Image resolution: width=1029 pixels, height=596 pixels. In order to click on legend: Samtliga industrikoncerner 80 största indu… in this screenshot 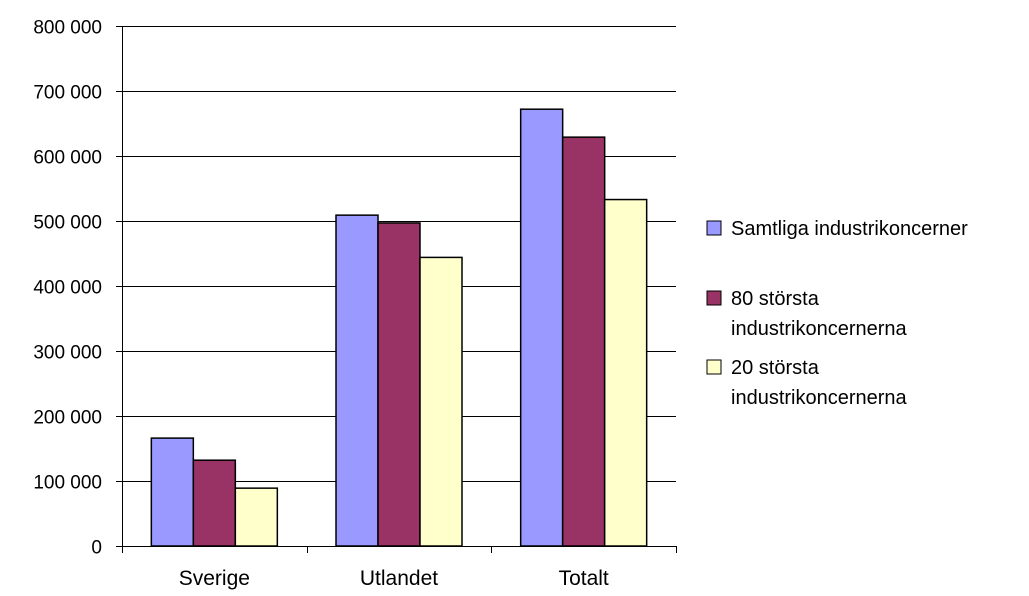, I will do `click(837, 313)`.